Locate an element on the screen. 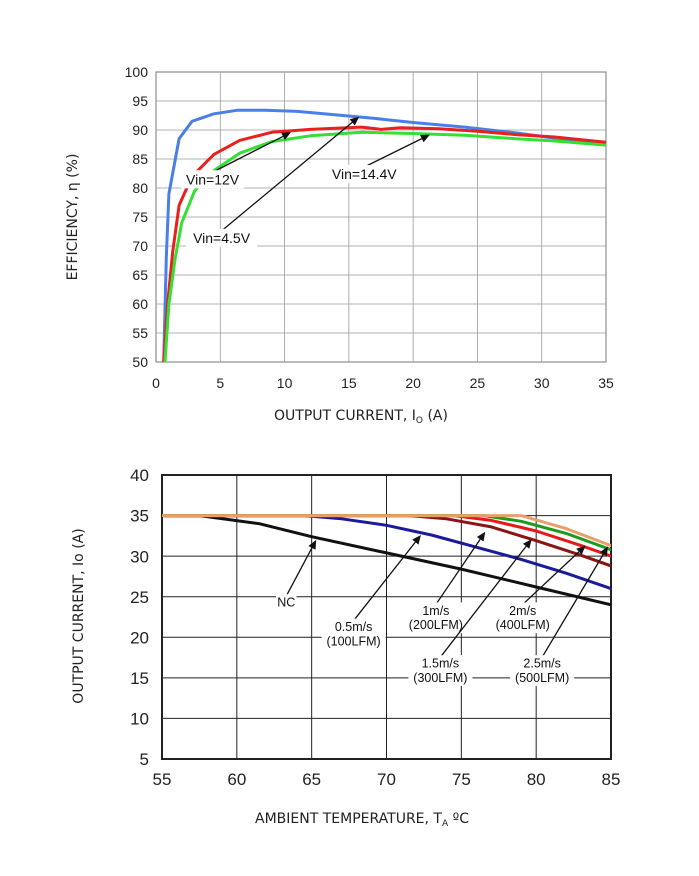 Image resolution: width=699 pixels, height=876 pixels. annotation-leader-vin-12v is located at coordinates (248, 154).